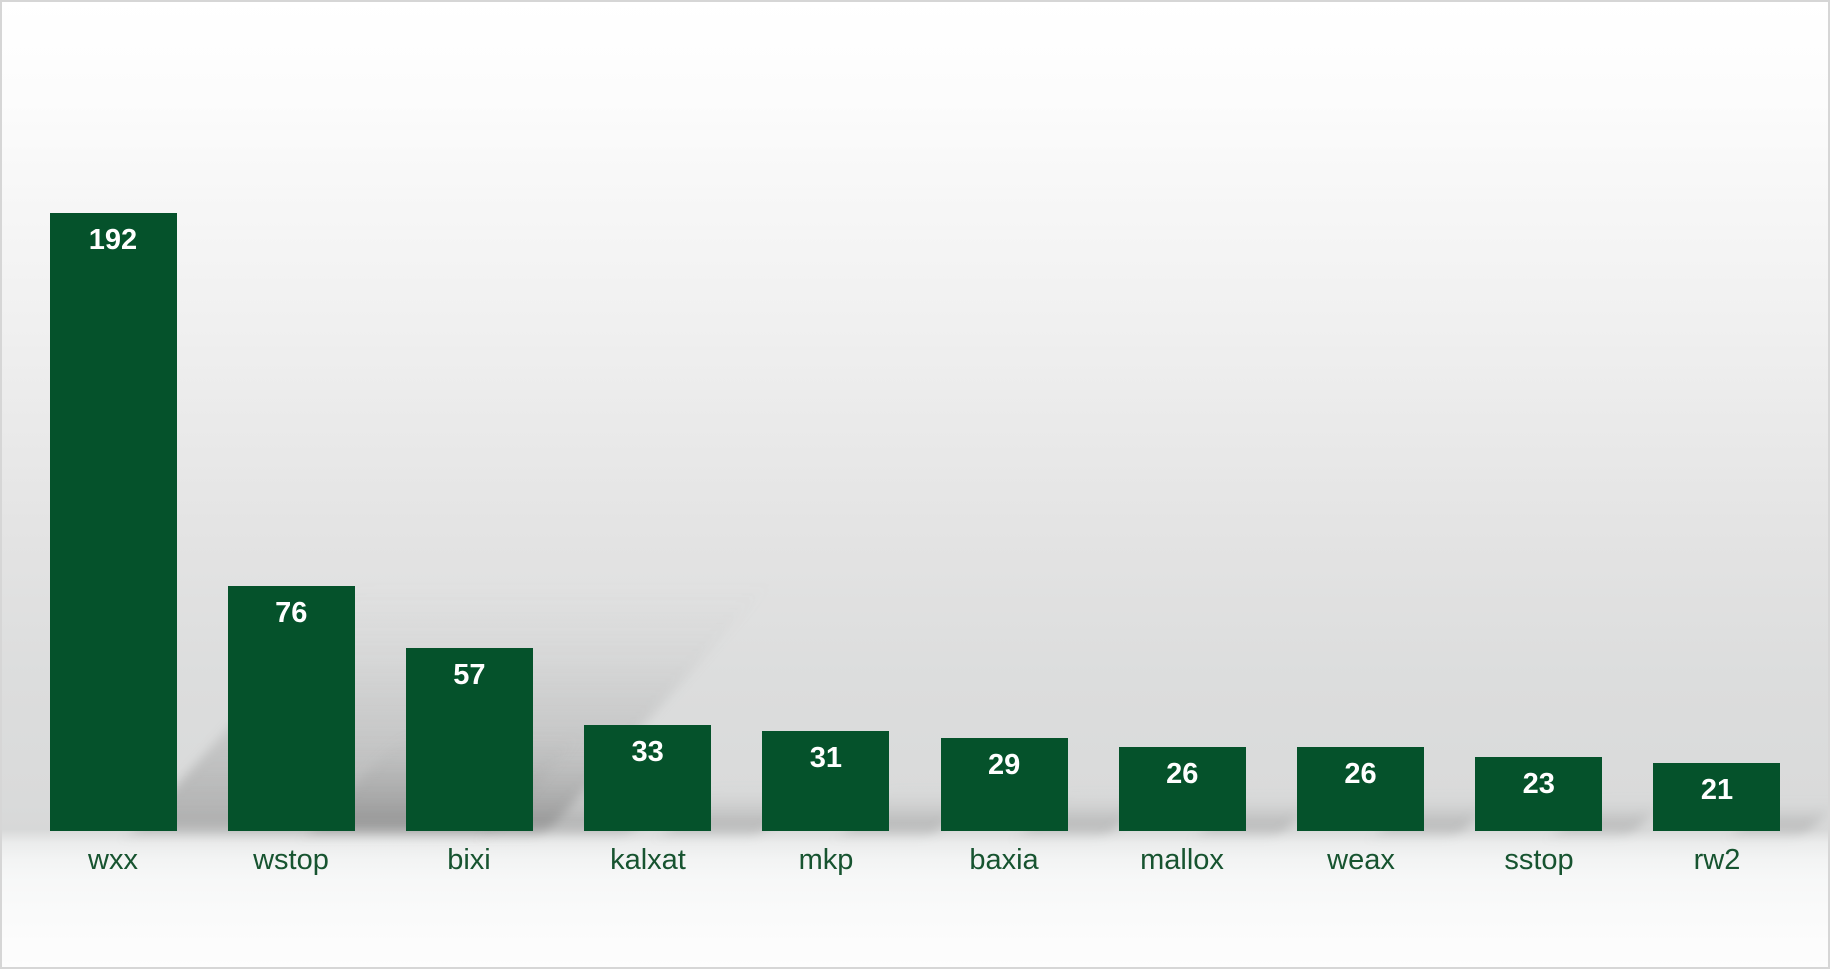 The image size is (1830, 969). Describe the element at coordinates (648, 778) in the screenshot. I see `bar: 33` at that location.